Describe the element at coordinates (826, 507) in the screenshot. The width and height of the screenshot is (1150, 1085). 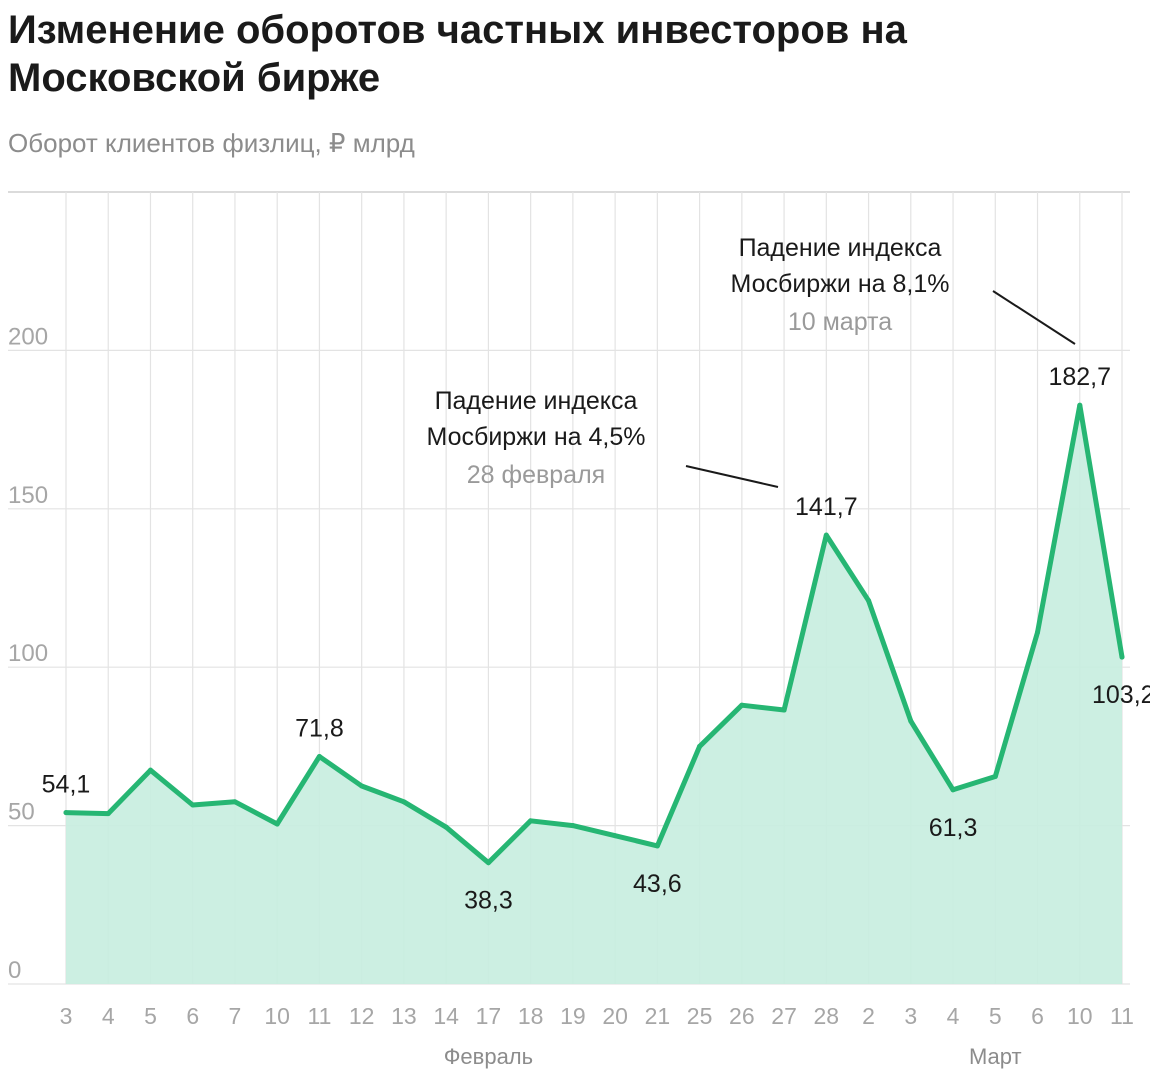
I see `data-label: 141,7` at that location.